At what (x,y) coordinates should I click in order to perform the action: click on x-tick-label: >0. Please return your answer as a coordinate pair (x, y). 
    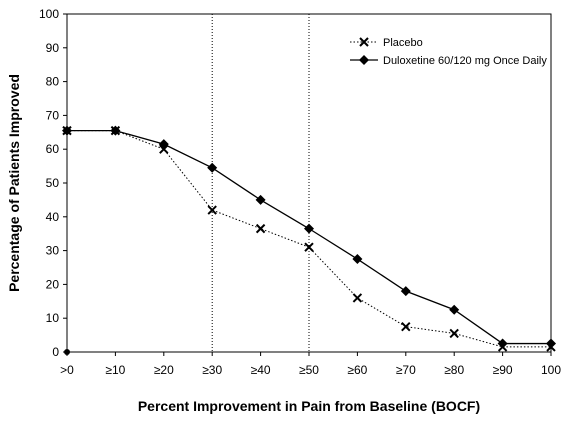
    Looking at the image, I should click on (67, 370).